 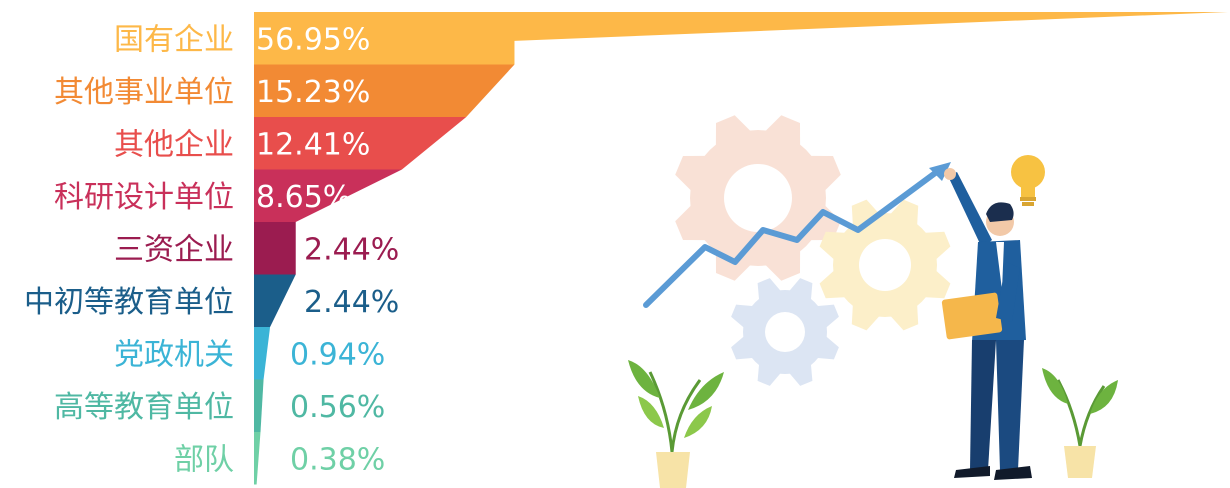 I want to click on category-label: 国有企业, so click(x=174, y=39).